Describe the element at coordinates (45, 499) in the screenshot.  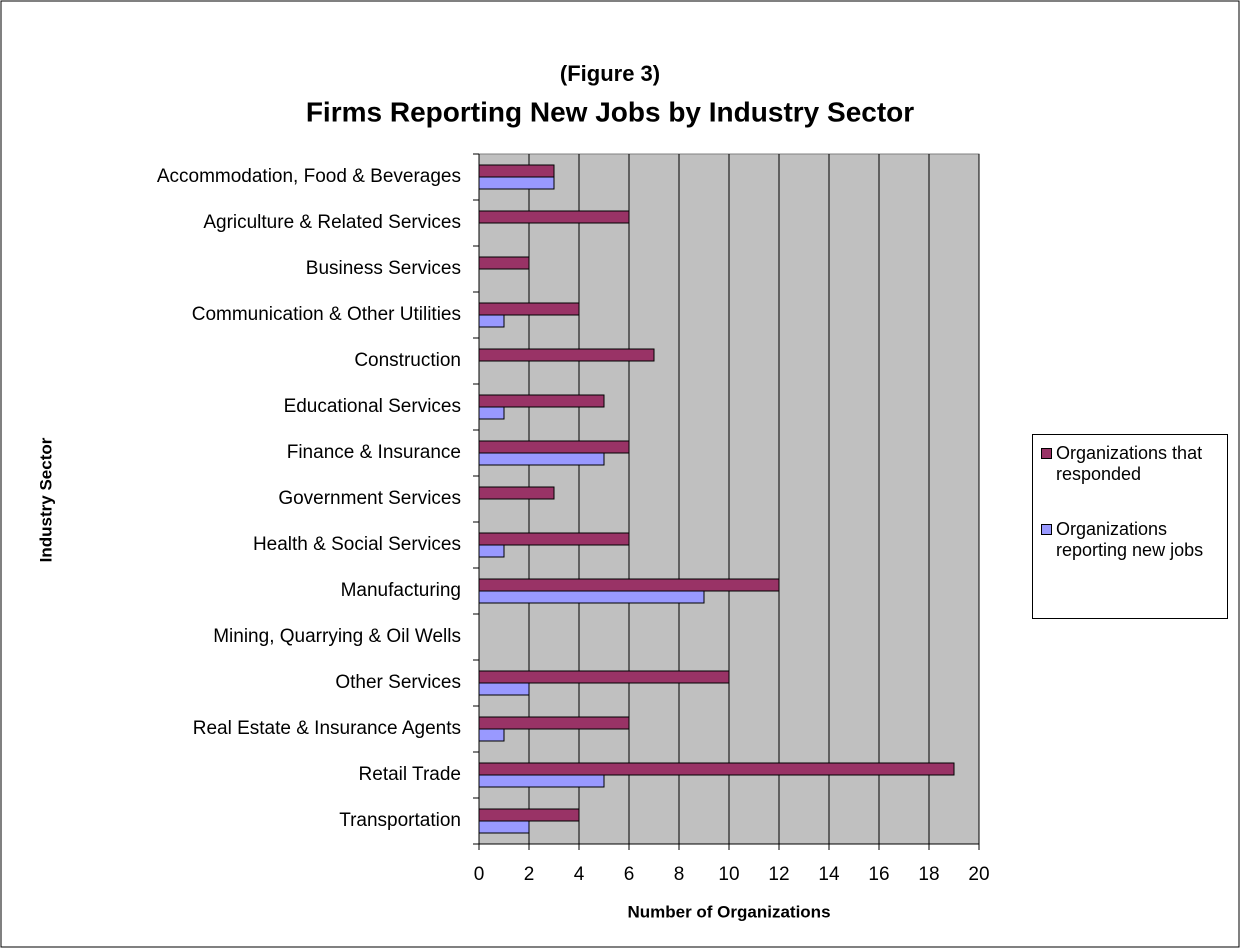
I see `y-axis-label: Industry Sector` at that location.